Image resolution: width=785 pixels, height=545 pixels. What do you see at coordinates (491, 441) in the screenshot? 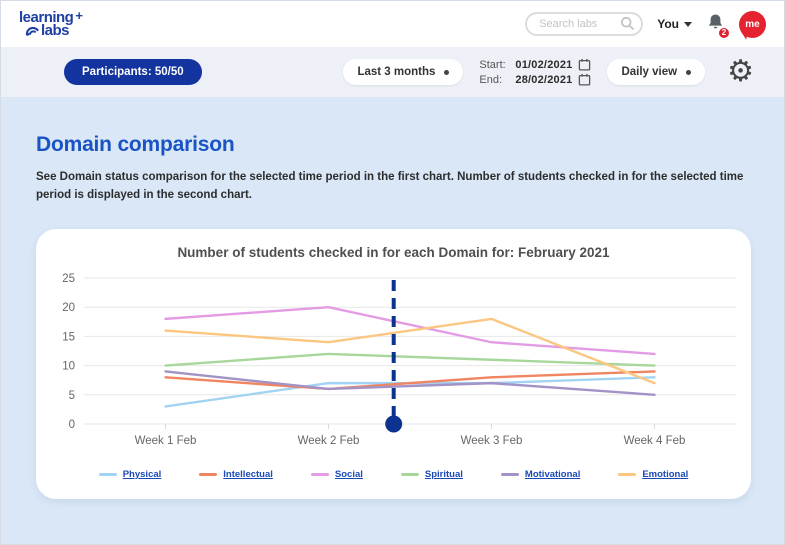
I see `x-tick-label: Week 3 Feb` at bounding box center [491, 441].